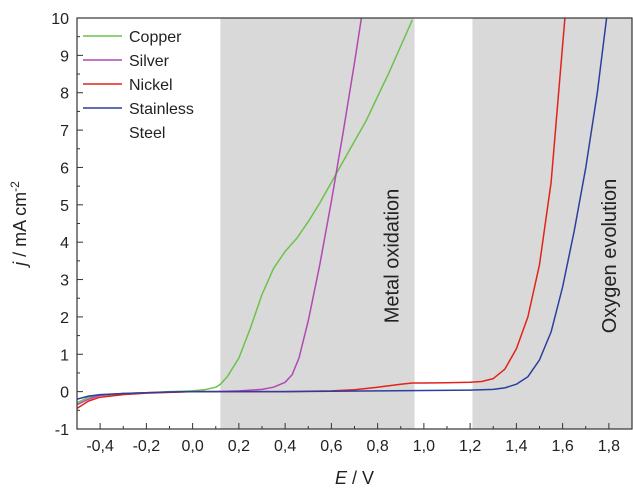 The width and height of the screenshot is (633, 492). What do you see at coordinates (100, 446) in the screenshot?
I see `x-tick-label: -0,4` at bounding box center [100, 446].